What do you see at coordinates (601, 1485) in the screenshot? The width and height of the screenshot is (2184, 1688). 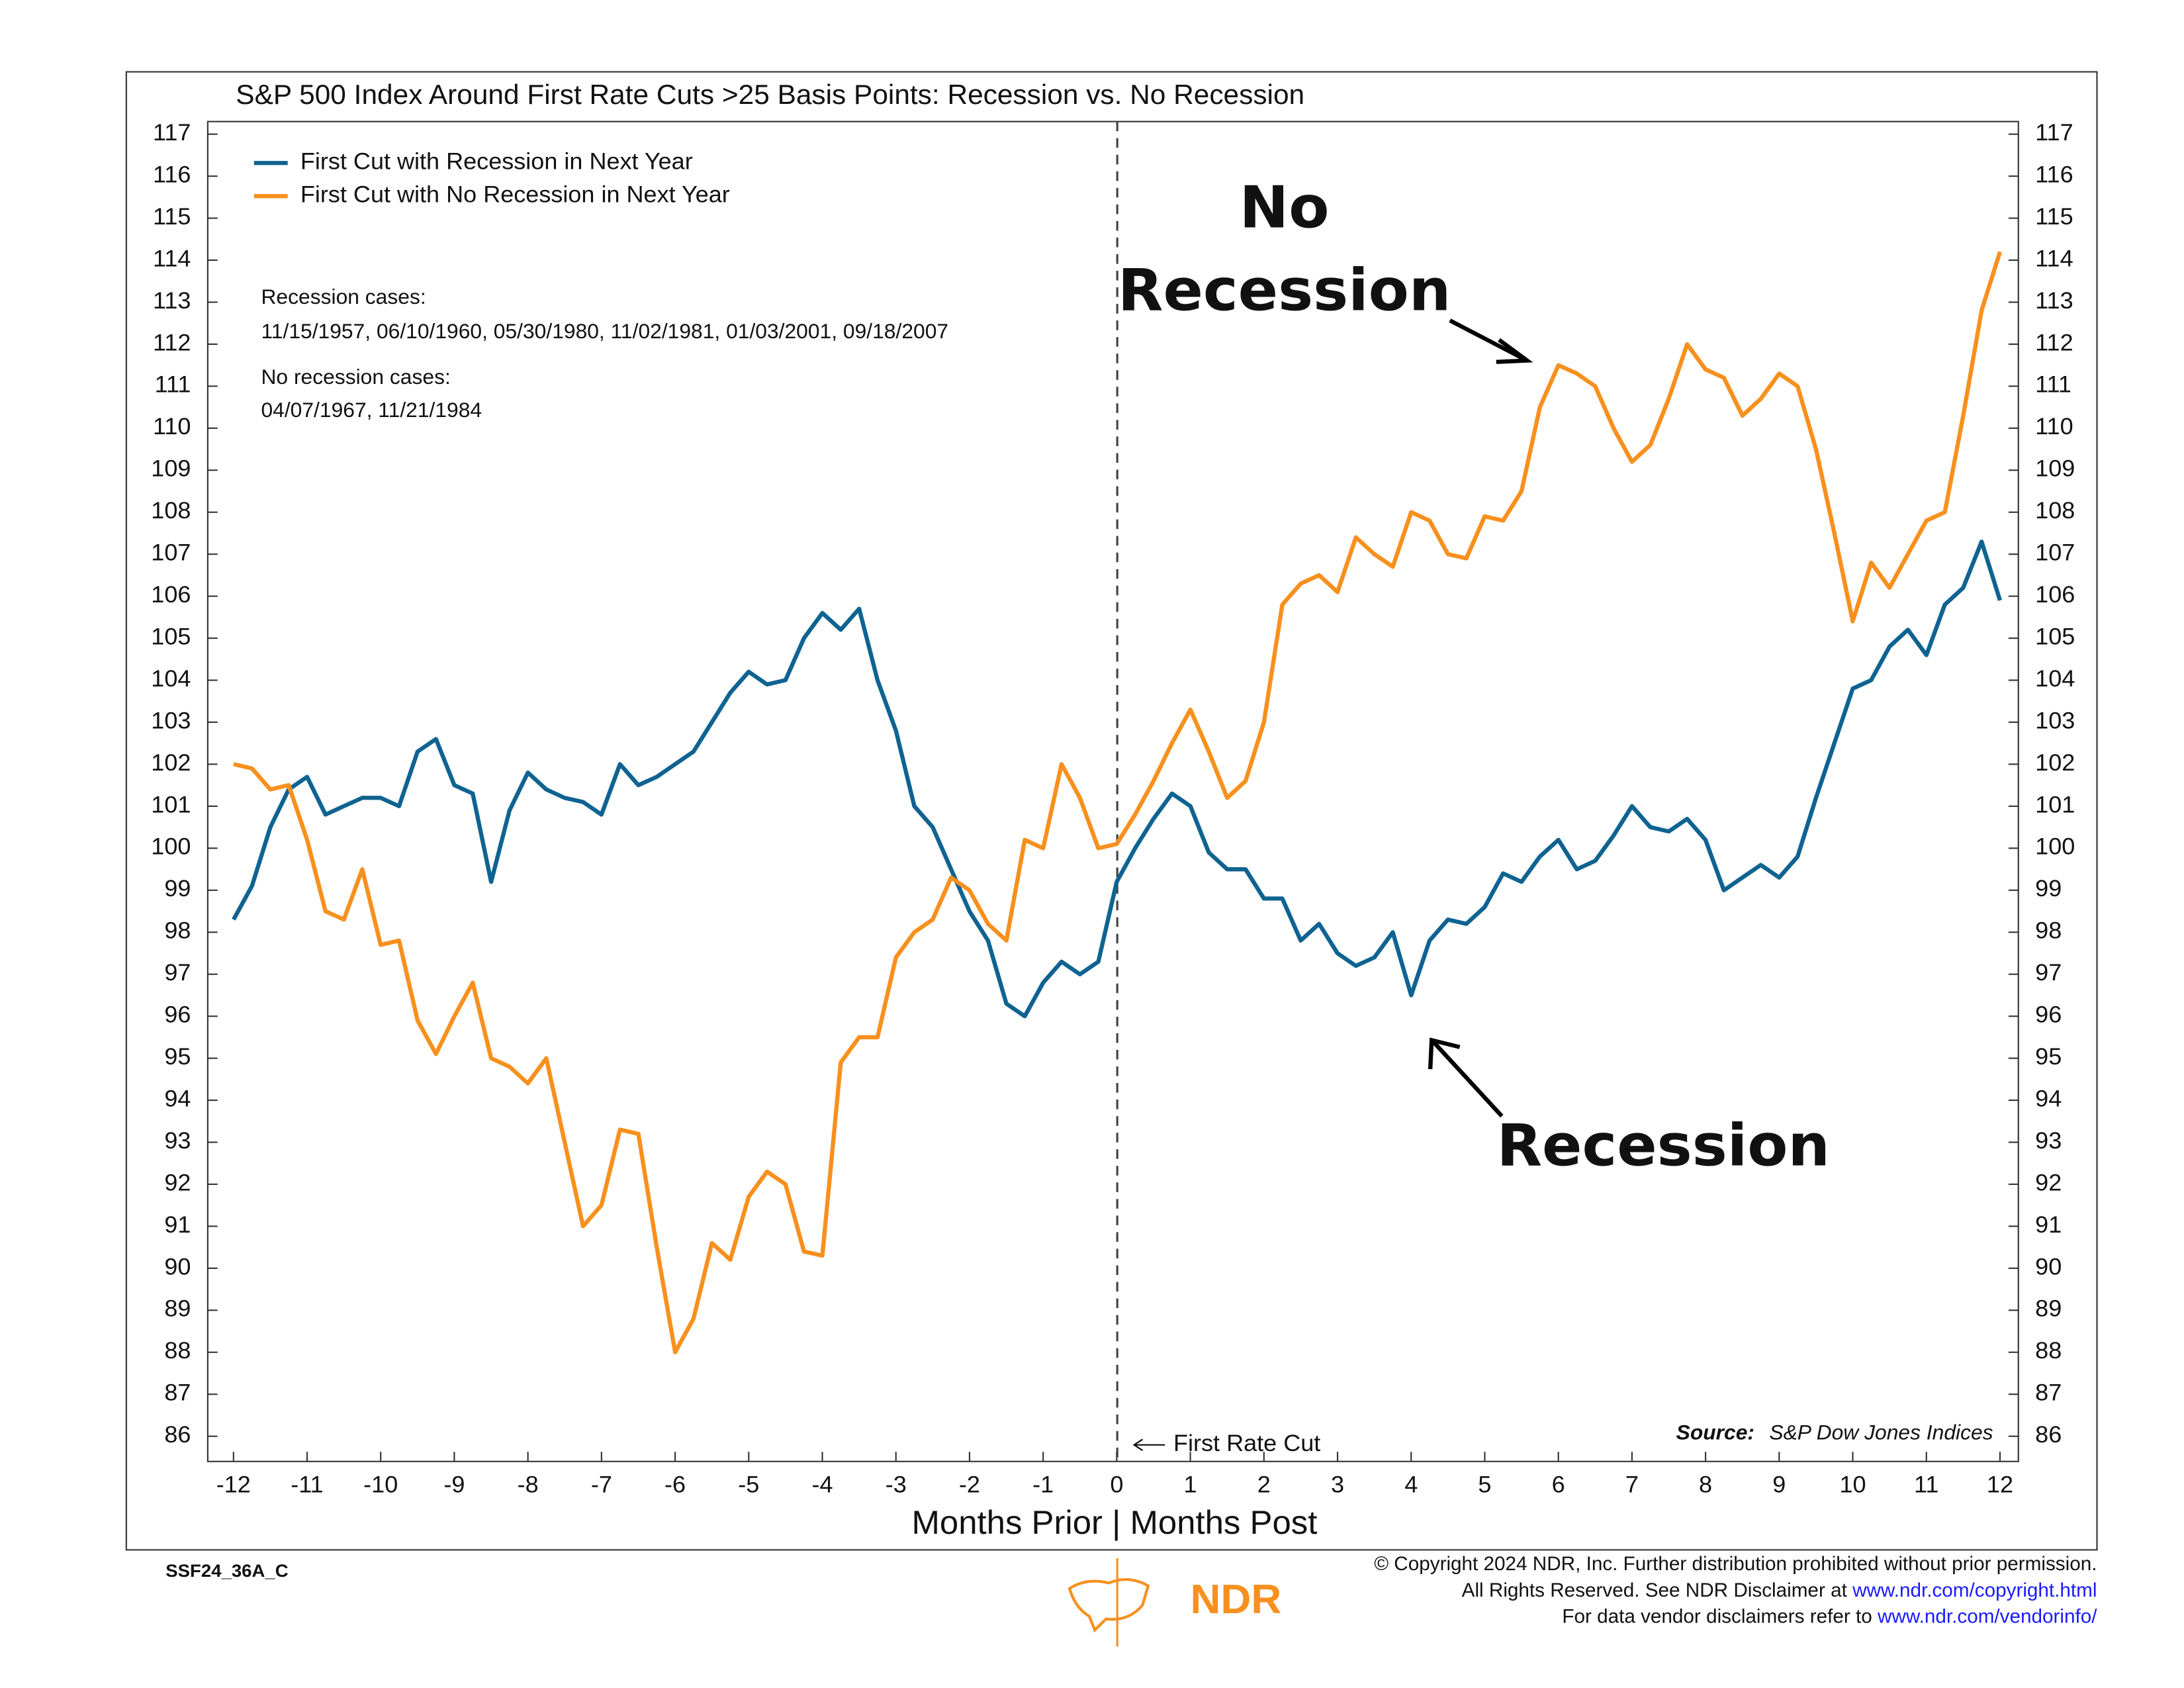 I see `x-tick-label: -7` at bounding box center [601, 1485].